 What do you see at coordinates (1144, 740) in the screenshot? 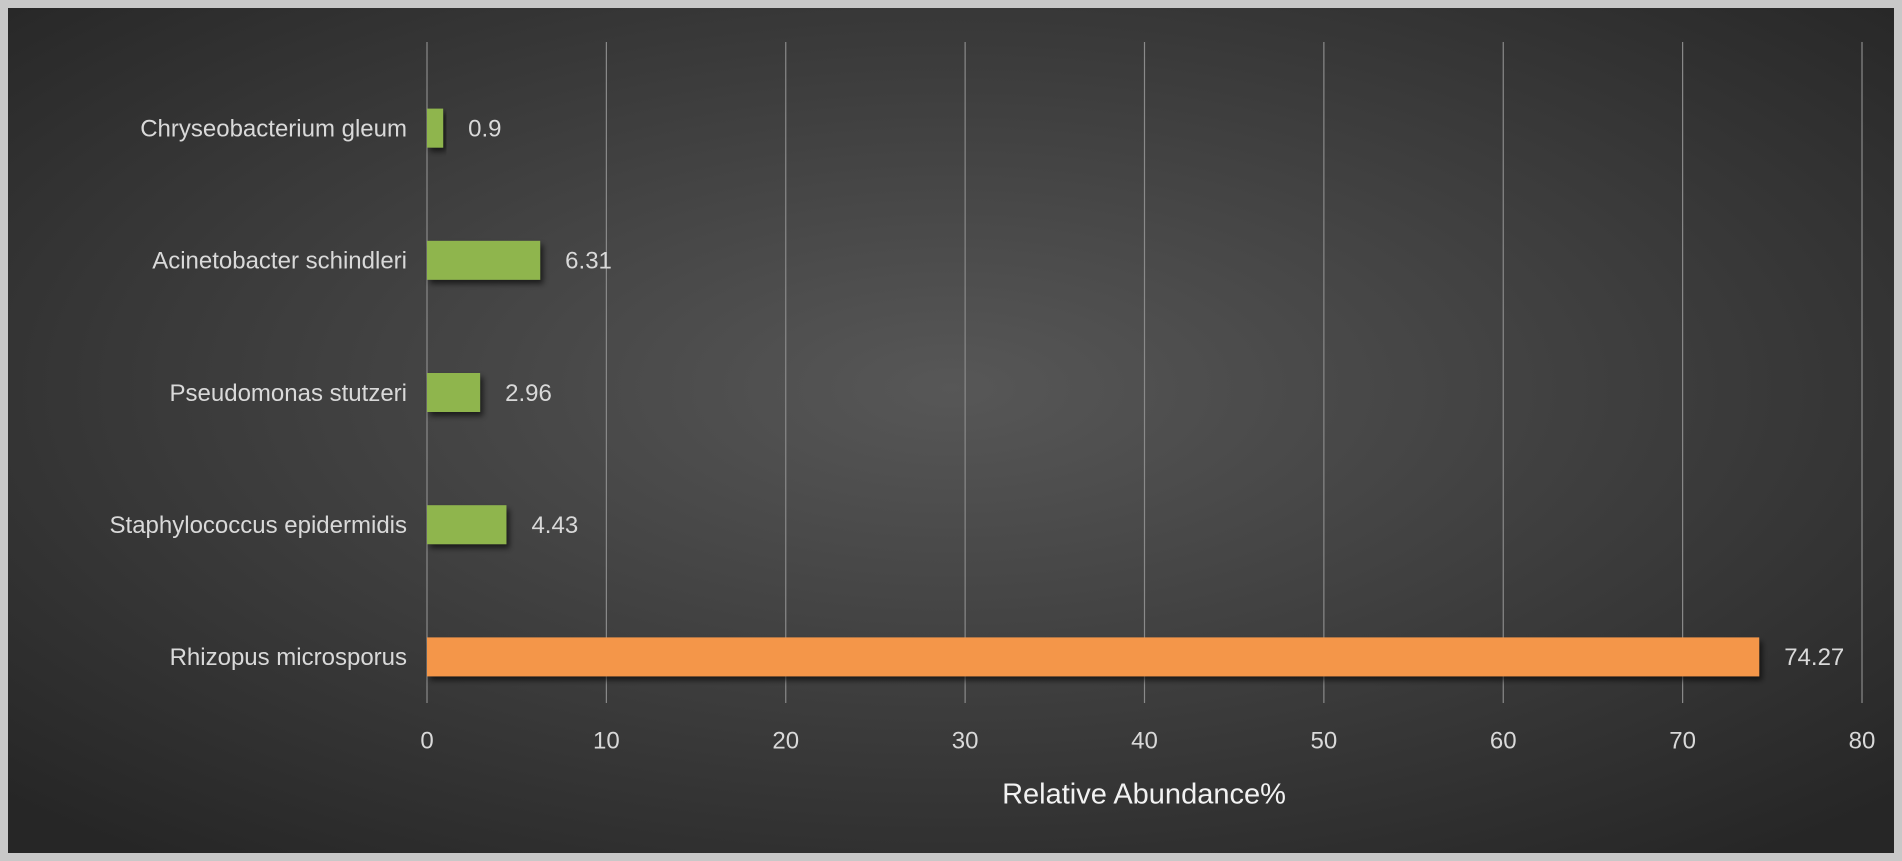
I see `x-tick-label: 40` at bounding box center [1144, 740].